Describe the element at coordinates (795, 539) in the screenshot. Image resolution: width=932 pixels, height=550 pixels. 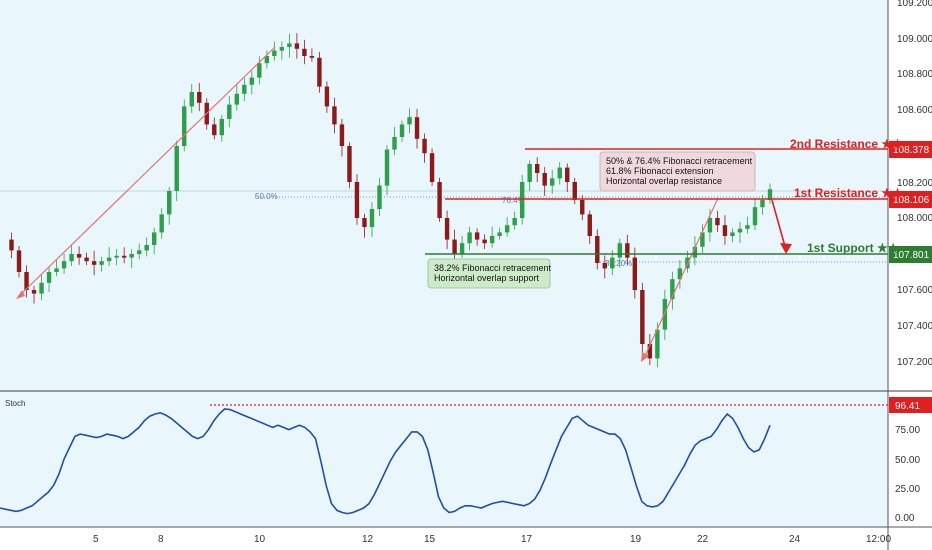
I see `x-tick: 24` at that location.